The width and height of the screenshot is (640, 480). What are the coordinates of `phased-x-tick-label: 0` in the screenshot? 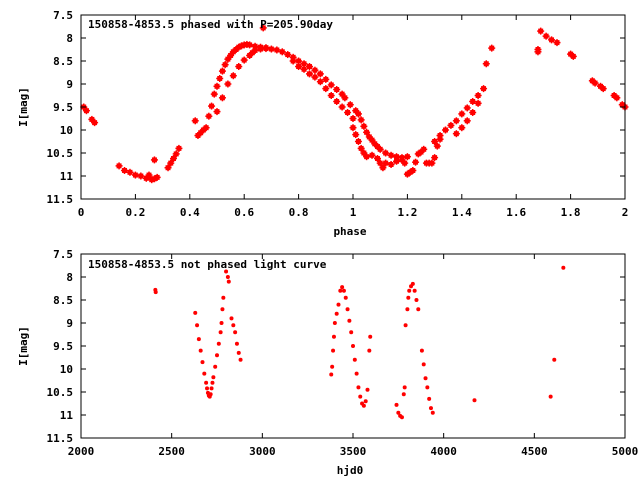 It's located at (81, 212).